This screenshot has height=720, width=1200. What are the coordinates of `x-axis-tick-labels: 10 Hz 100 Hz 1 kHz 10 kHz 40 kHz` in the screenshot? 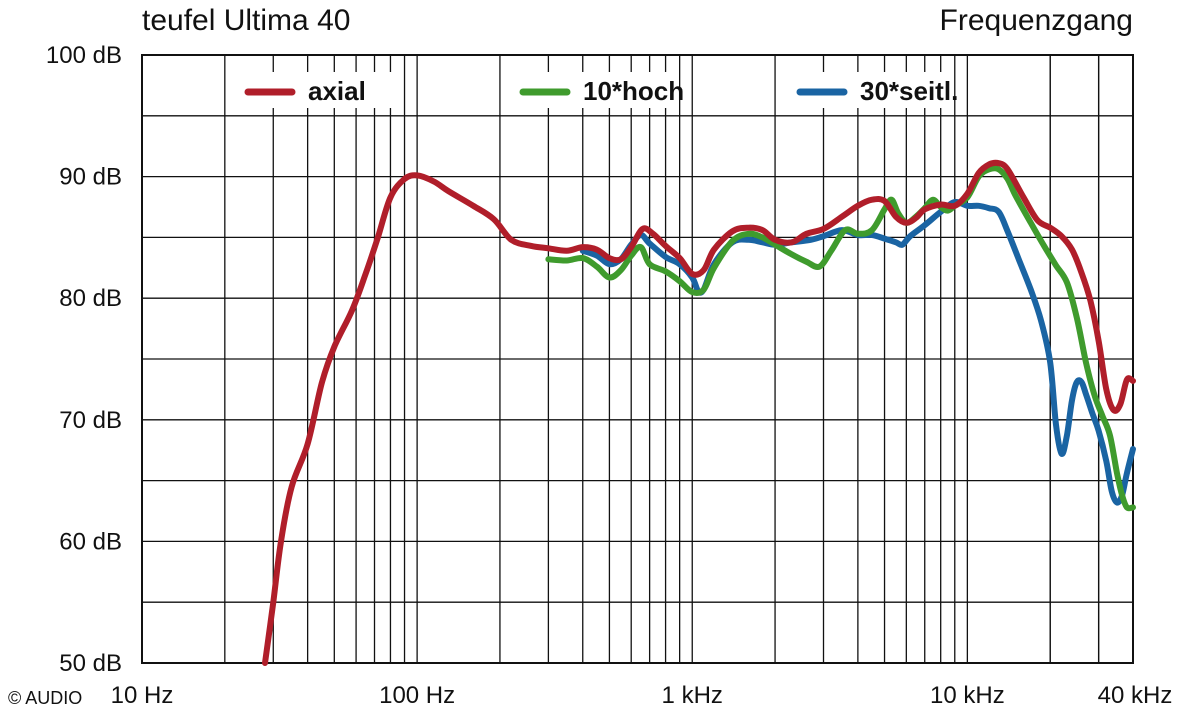 It's located at (642, 695).